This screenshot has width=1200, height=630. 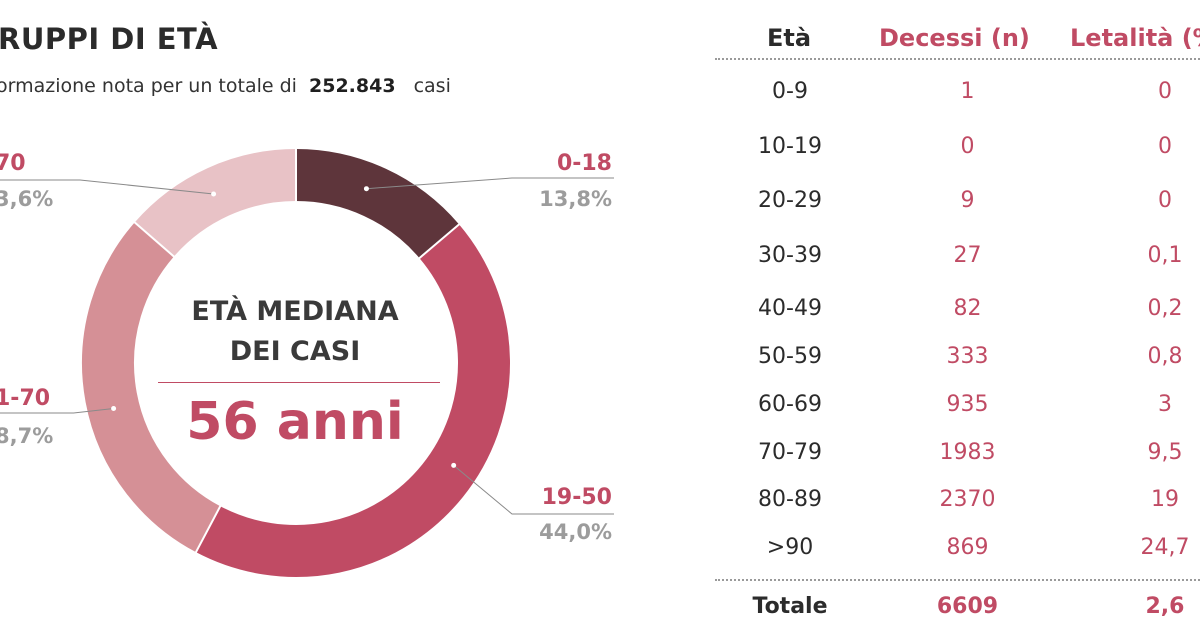 I want to click on median-age-title-line2: DEI CASI, so click(x=295, y=351).